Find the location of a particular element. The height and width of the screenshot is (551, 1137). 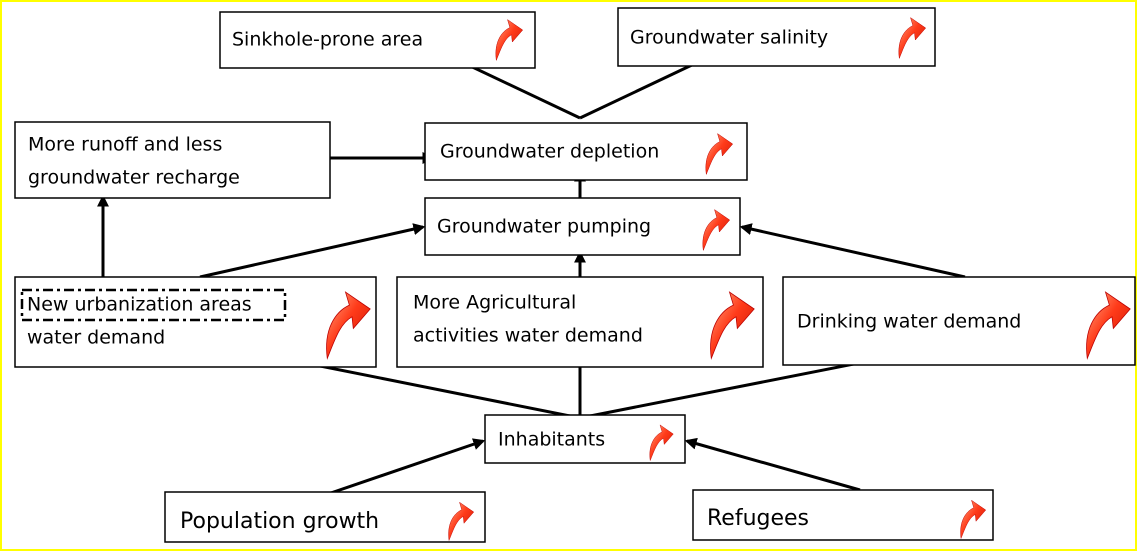

node: New urbanization areas water demand is located at coordinates (195, 322).